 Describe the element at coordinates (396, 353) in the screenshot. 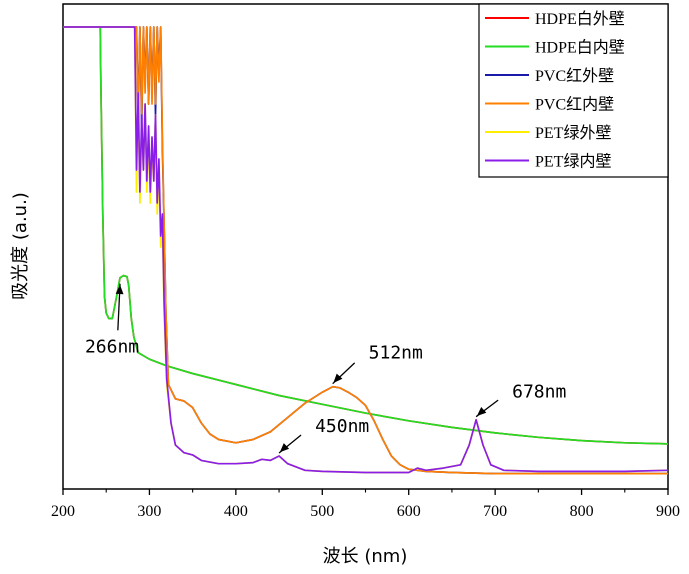

I see `annotation-label: 512nm` at that location.